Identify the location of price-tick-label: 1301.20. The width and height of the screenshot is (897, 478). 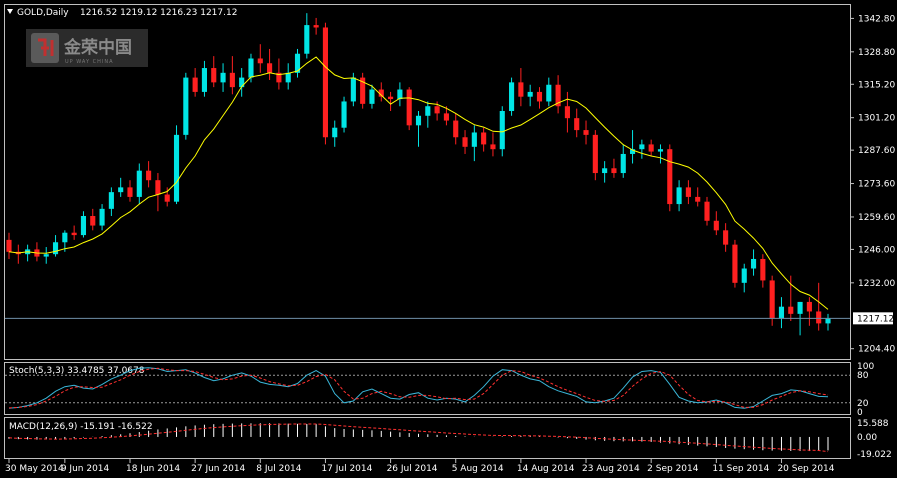
(876, 119).